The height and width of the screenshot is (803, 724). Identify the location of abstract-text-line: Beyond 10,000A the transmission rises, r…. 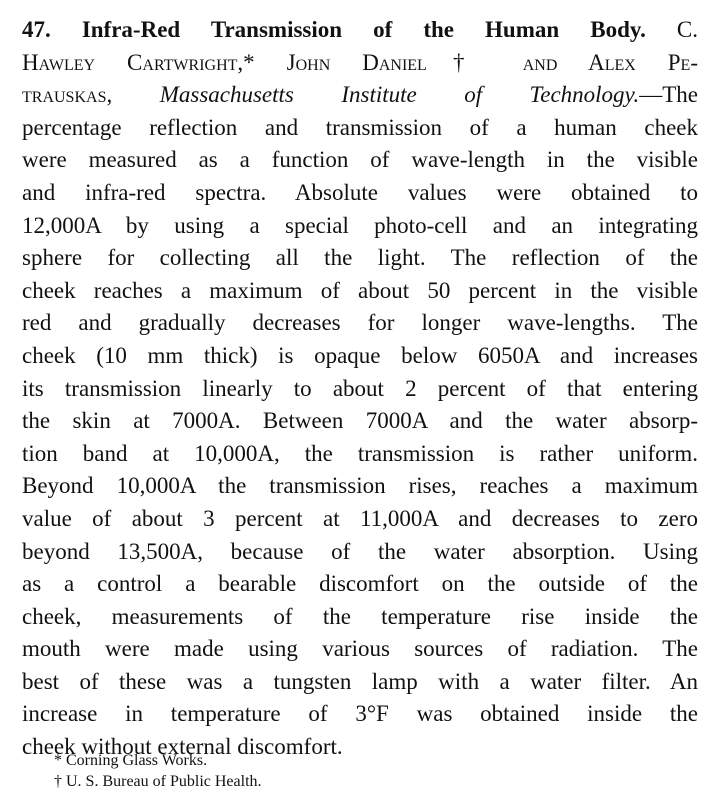
(360, 486).